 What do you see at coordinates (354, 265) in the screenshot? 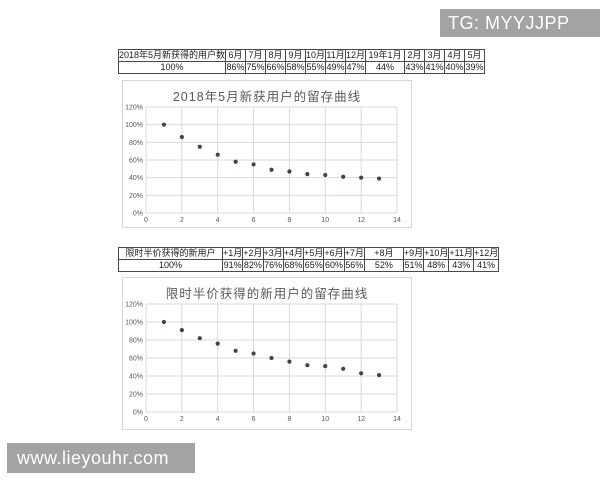
I see `table-cell: 56%` at bounding box center [354, 265].